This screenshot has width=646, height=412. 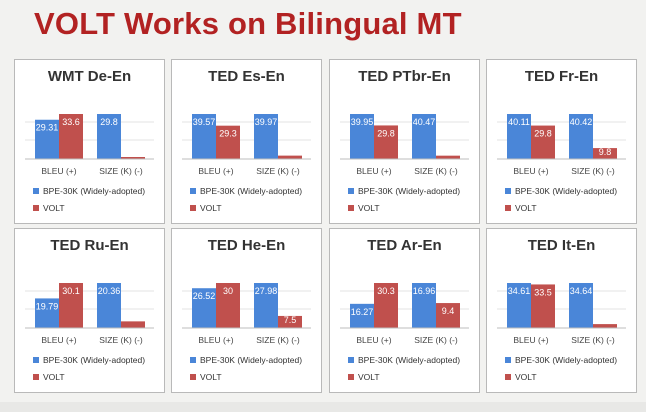 I want to click on data-label: 34.61, so click(x=519, y=291).